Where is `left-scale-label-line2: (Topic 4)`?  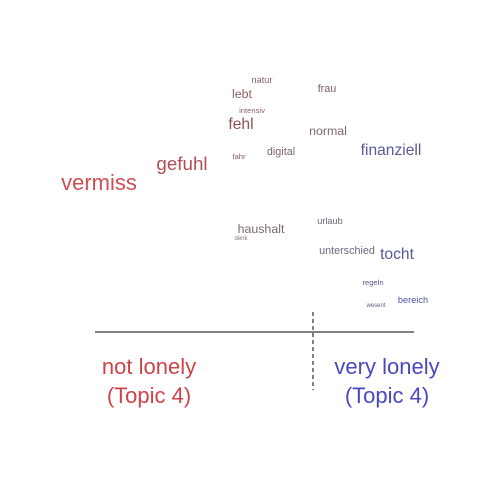 left-scale-label-line2: (Topic 4) is located at coordinates (149, 395).